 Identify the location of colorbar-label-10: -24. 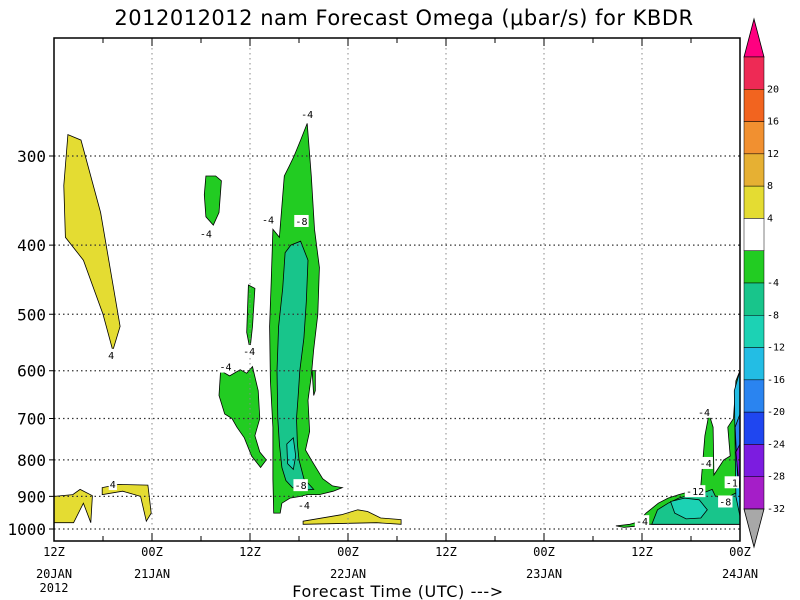
(776, 444).